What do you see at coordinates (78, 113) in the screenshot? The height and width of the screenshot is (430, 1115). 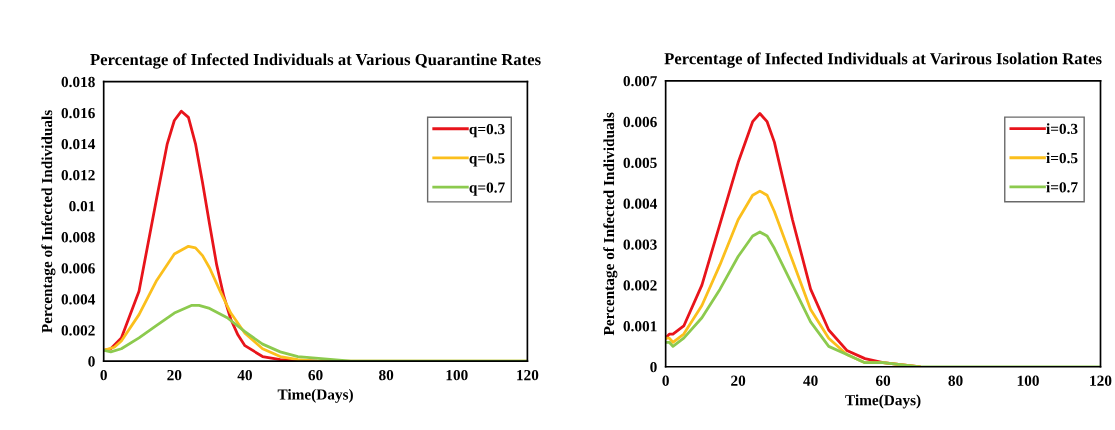 I see `y-tick-label: 0.016` at bounding box center [78, 113].